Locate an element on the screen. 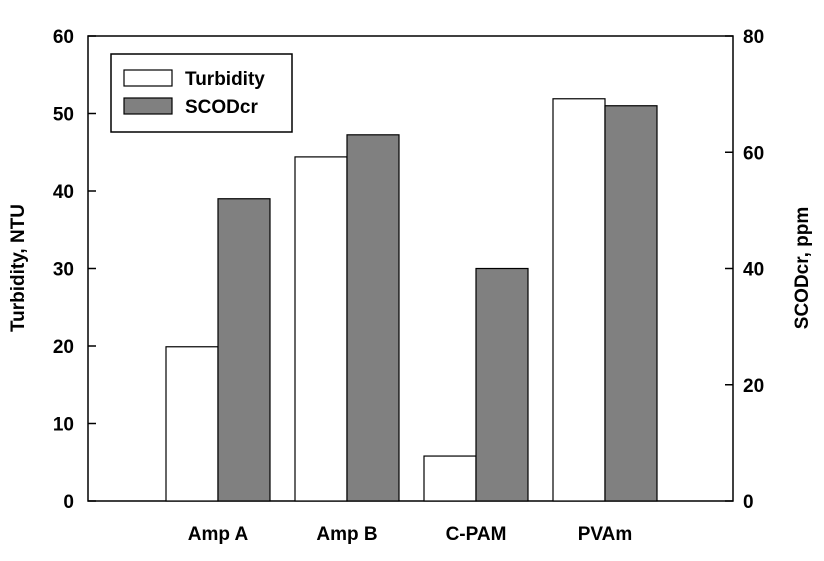 The image size is (824, 561). left-axis: 0 10 20 30 40 50 60 is located at coordinates (74, 270).